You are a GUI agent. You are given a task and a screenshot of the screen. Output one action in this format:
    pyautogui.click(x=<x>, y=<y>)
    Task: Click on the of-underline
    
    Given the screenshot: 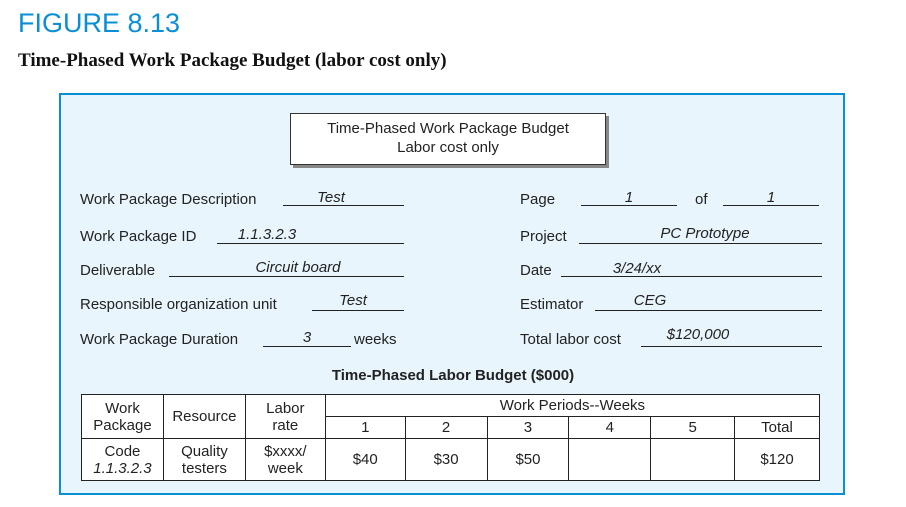 What is the action you would take?
    pyautogui.click(x=771, y=205)
    